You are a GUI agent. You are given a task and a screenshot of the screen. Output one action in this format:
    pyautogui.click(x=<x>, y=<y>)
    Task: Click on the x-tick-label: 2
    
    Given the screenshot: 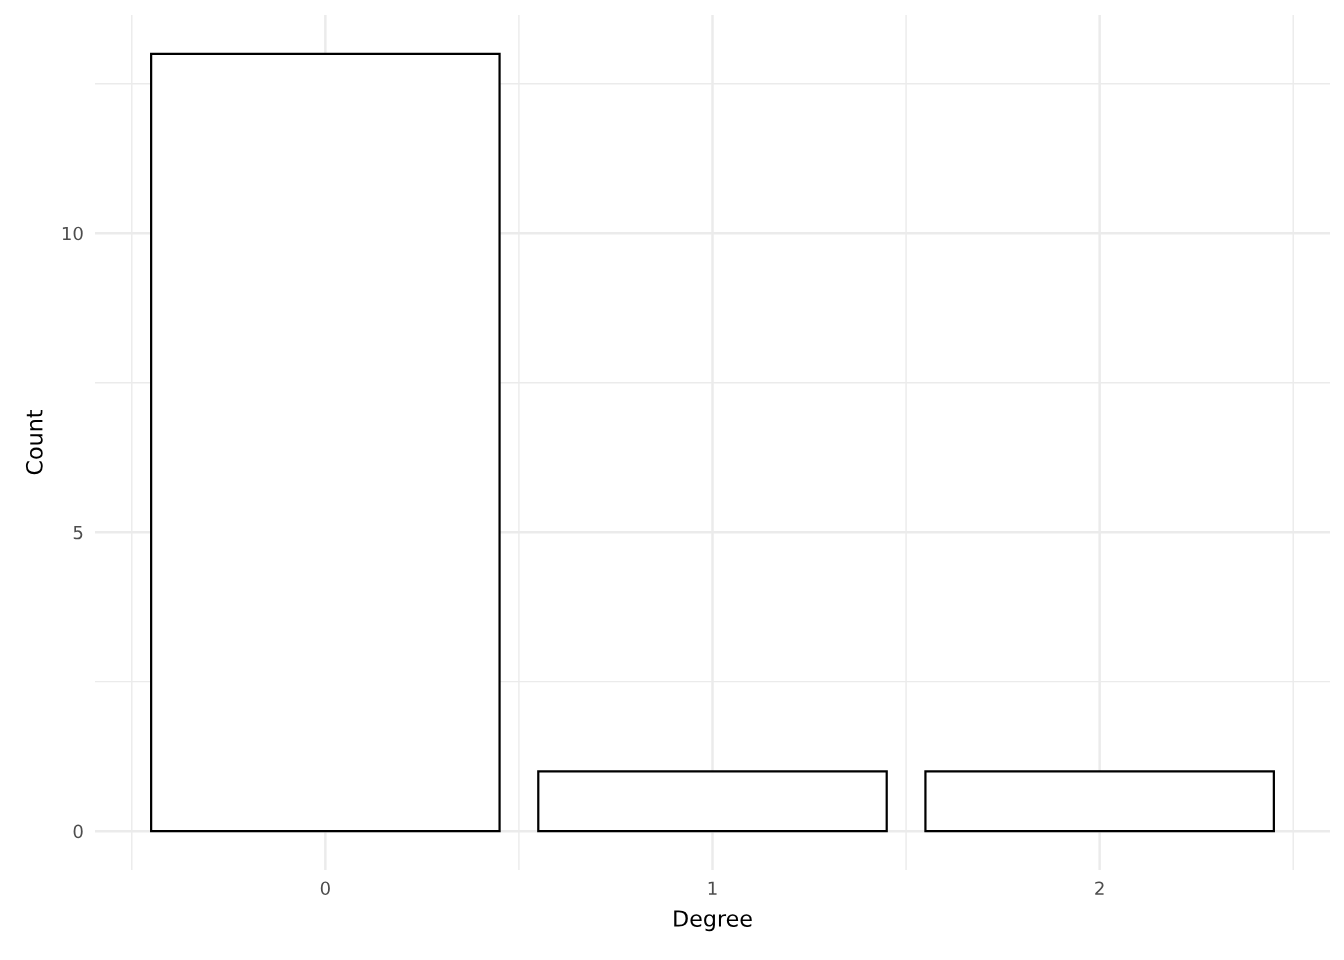 What is the action you would take?
    pyautogui.click(x=1099, y=888)
    